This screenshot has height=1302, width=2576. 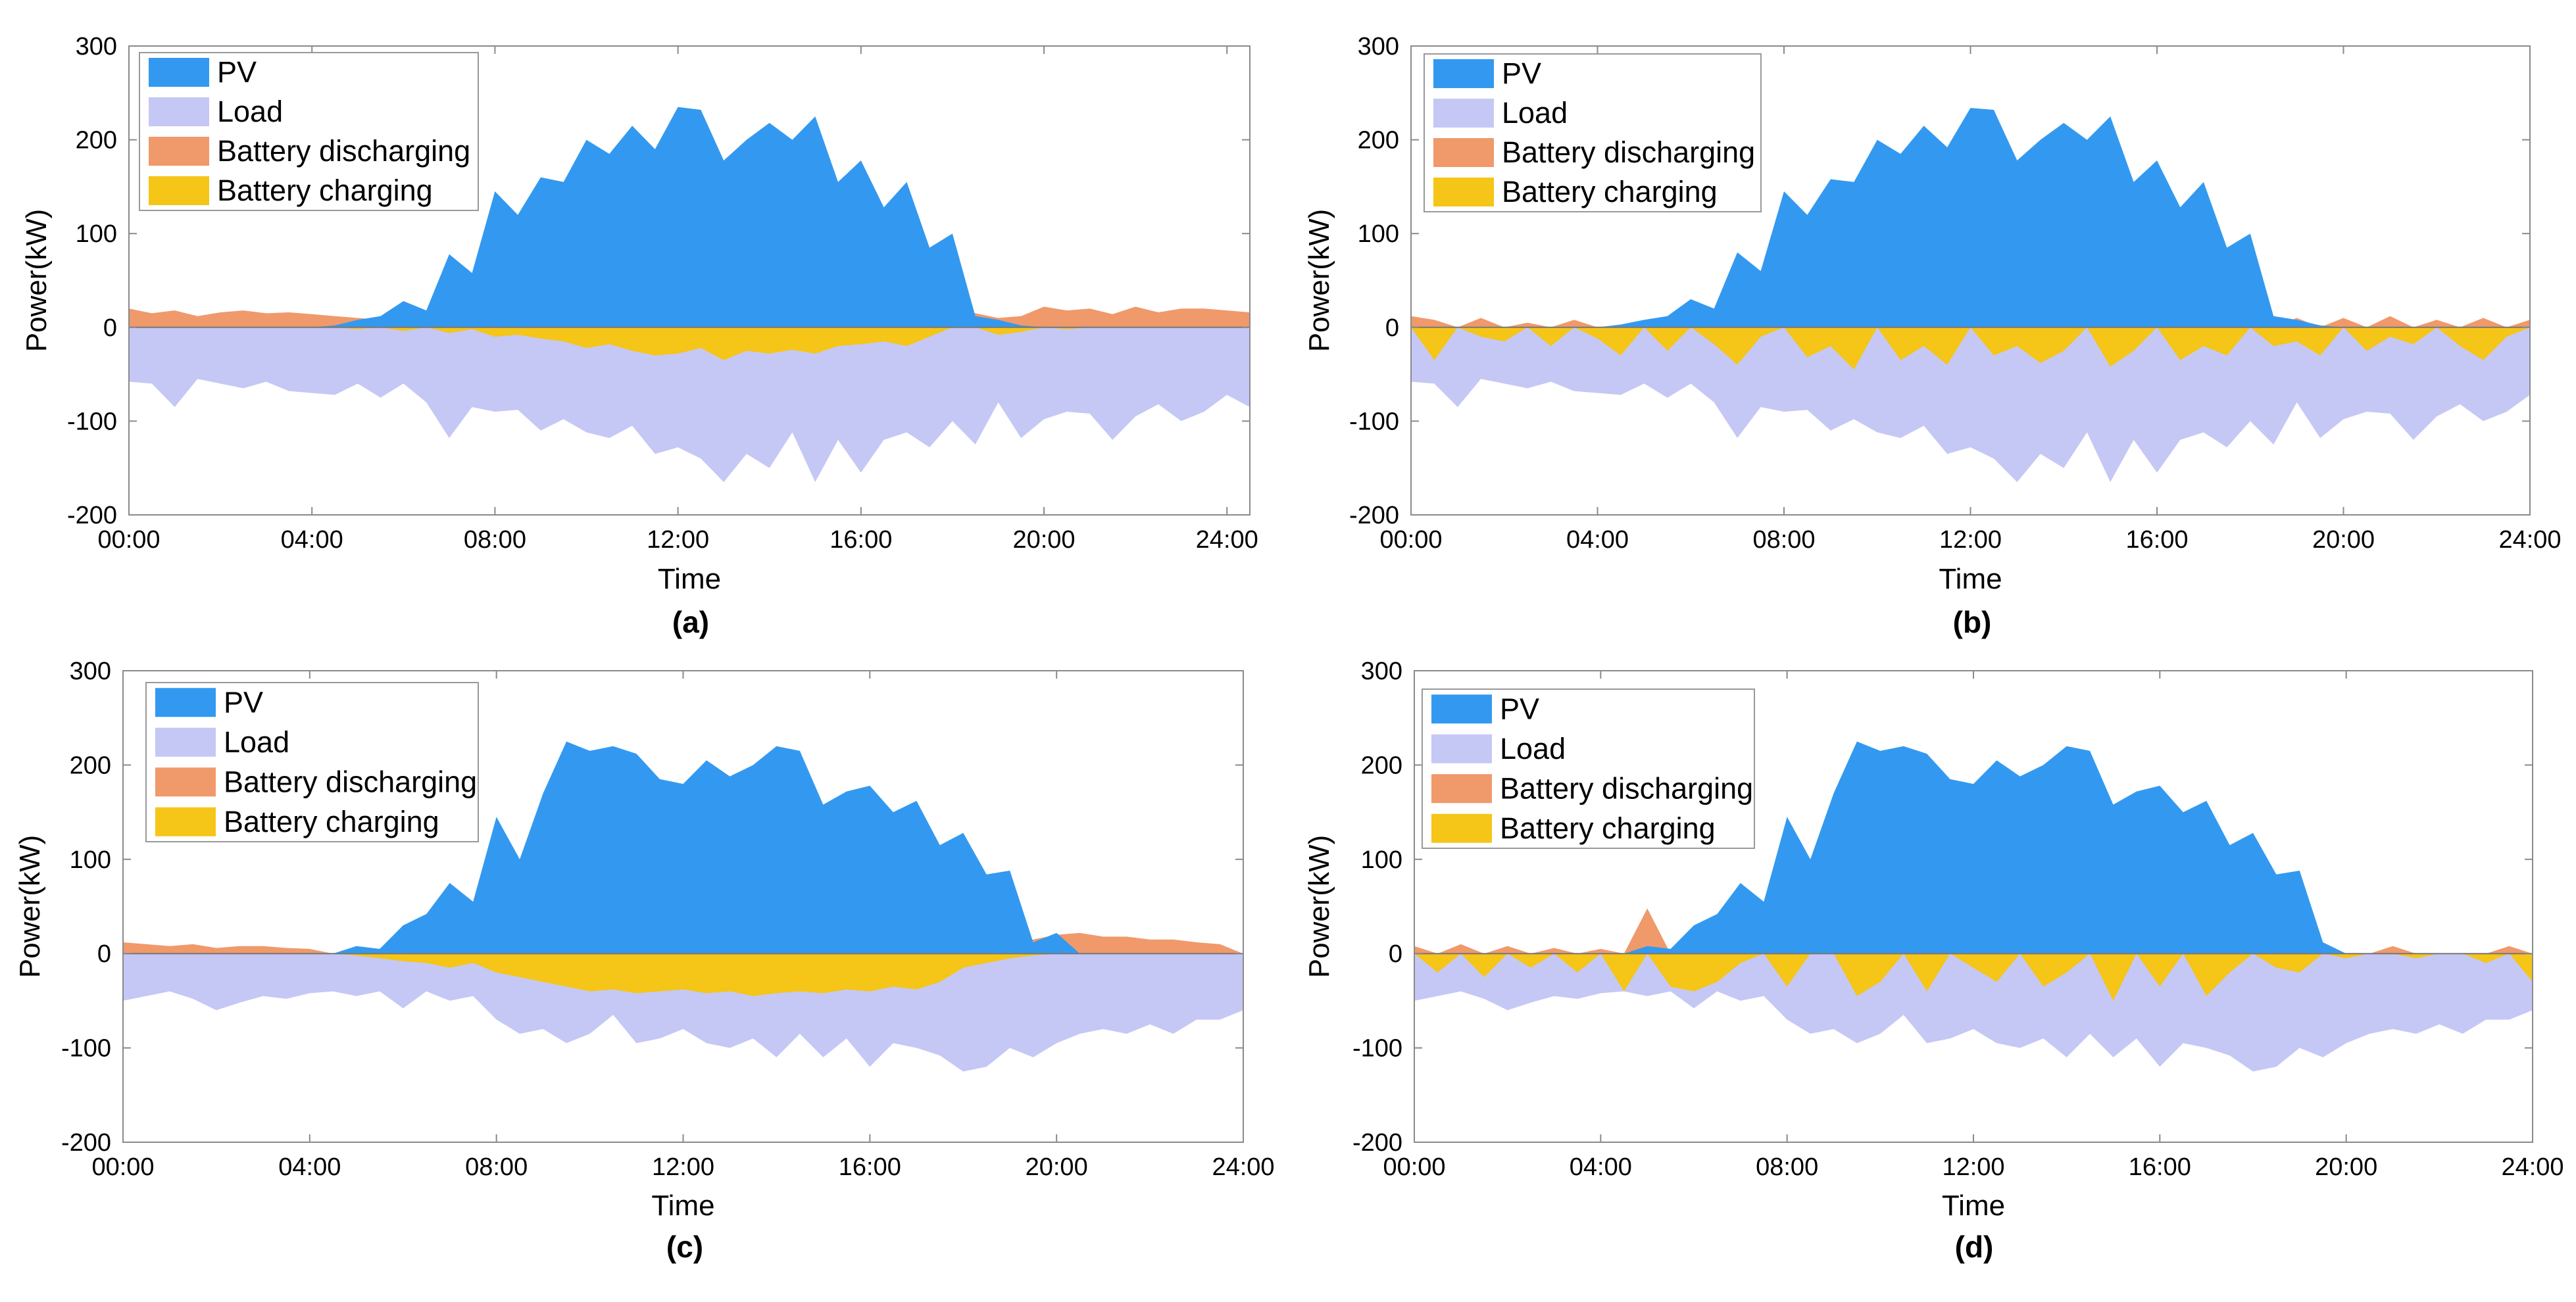 What do you see at coordinates (690, 622) in the screenshot?
I see `panel-caption: (a)` at bounding box center [690, 622].